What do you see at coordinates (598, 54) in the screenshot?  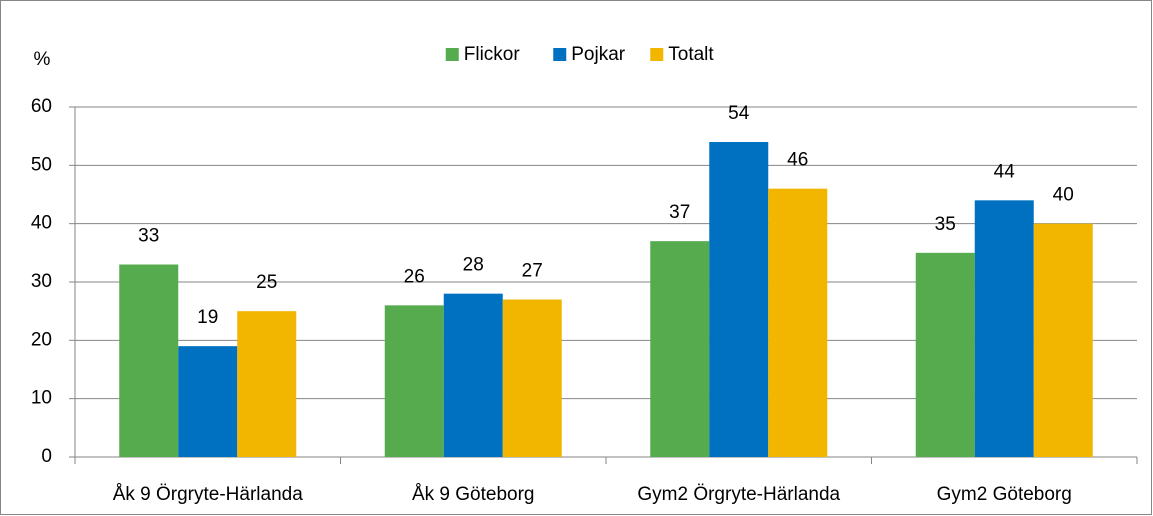 I see `legend-label: Pojkar` at bounding box center [598, 54].